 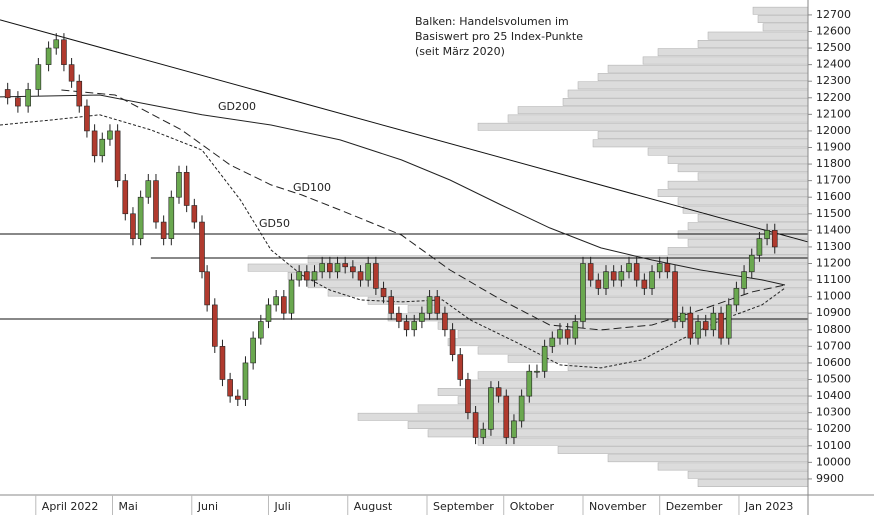 What do you see at coordinates (833, 279) in the screenshot?
I see `y-tick-label: 11100` at bounding box center [833, 279].